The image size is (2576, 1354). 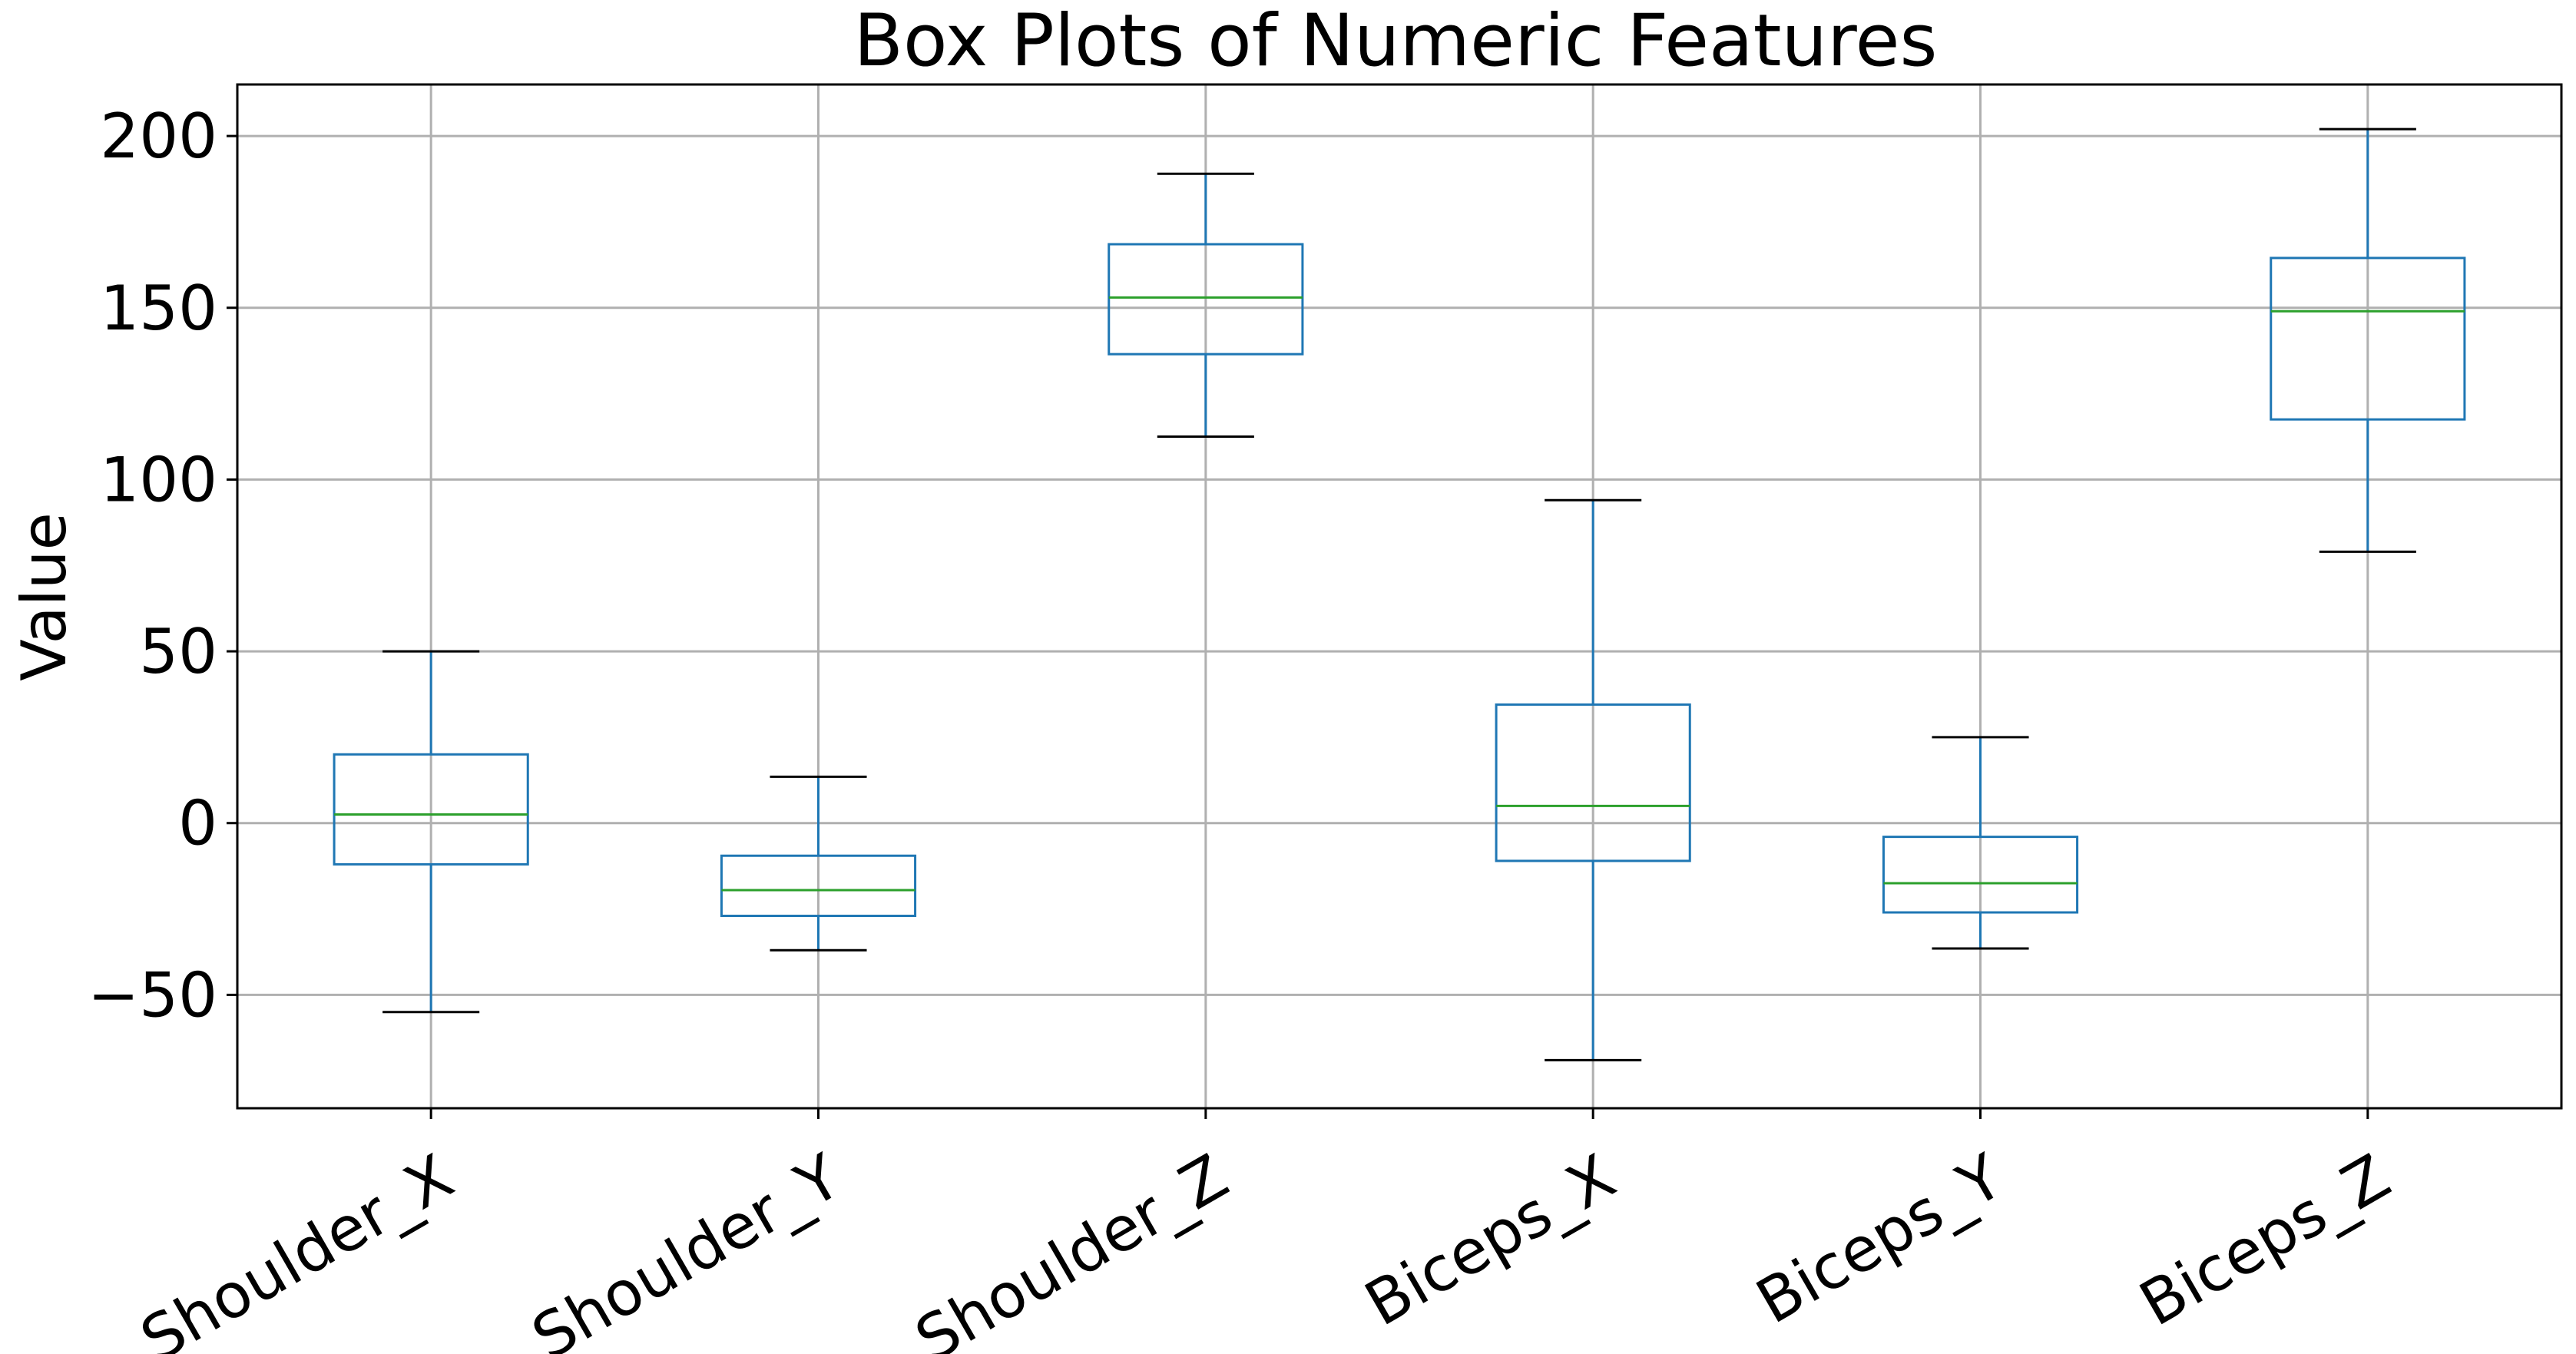 I want to click on y-axis-label: Value, so click(x=44, y=596).